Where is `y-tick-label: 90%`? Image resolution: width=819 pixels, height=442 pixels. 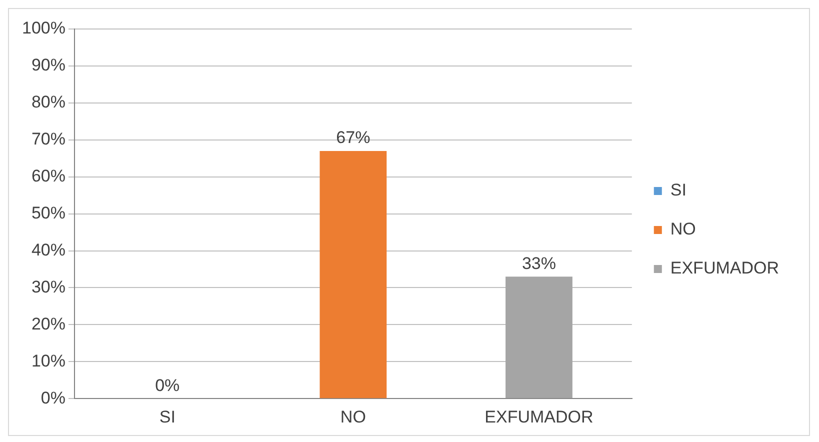 y-tick-label: 90% is located at coordinates (48, 65).